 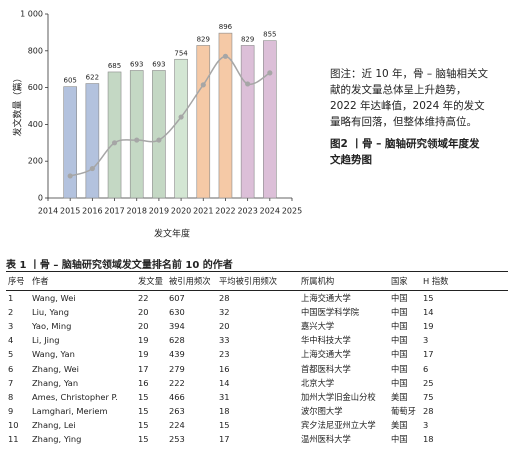 What do you see at coordinates (50, 312) in the screenshot?
I see `table-cell: Liu, Yang` at bounding box center [50, 312].